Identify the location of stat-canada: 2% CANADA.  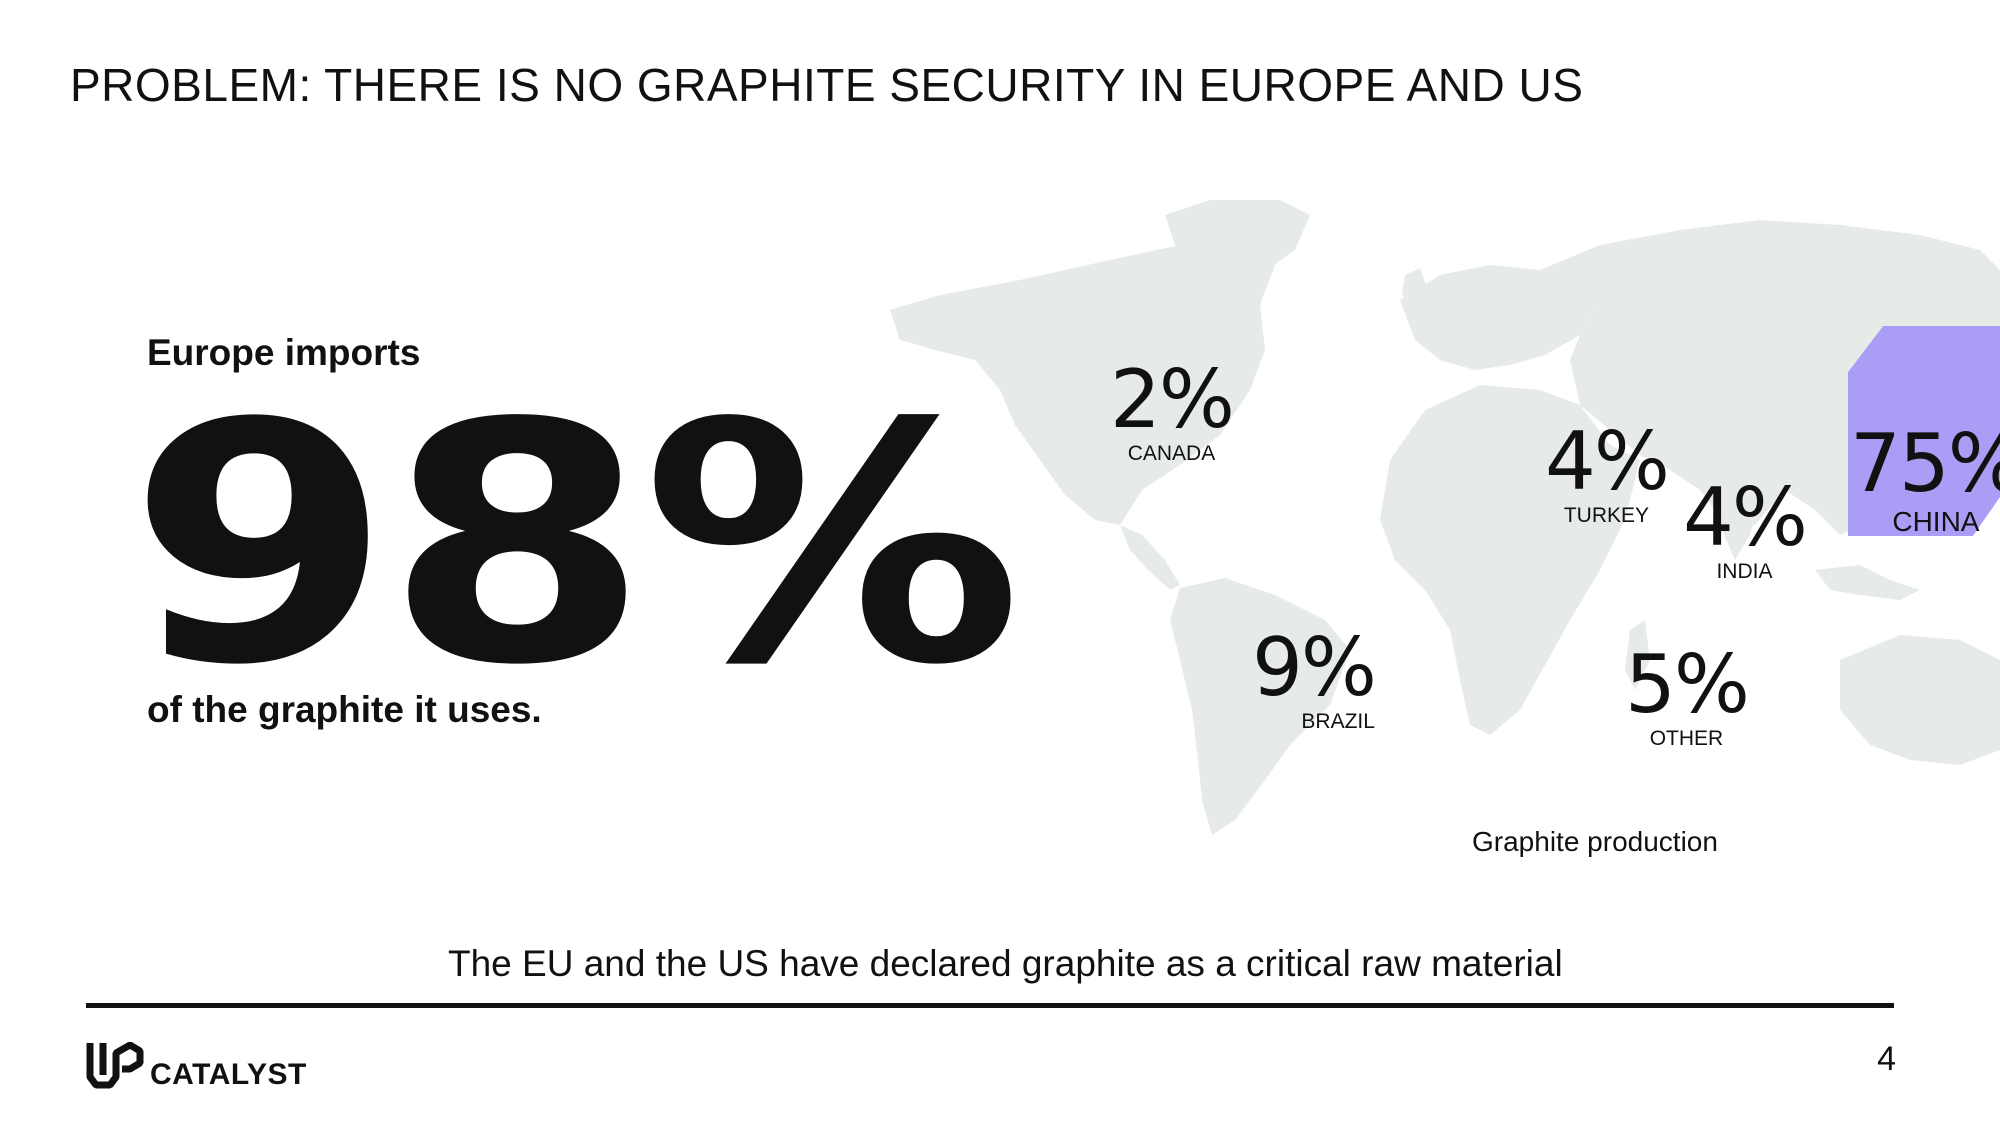
(1172, 409).